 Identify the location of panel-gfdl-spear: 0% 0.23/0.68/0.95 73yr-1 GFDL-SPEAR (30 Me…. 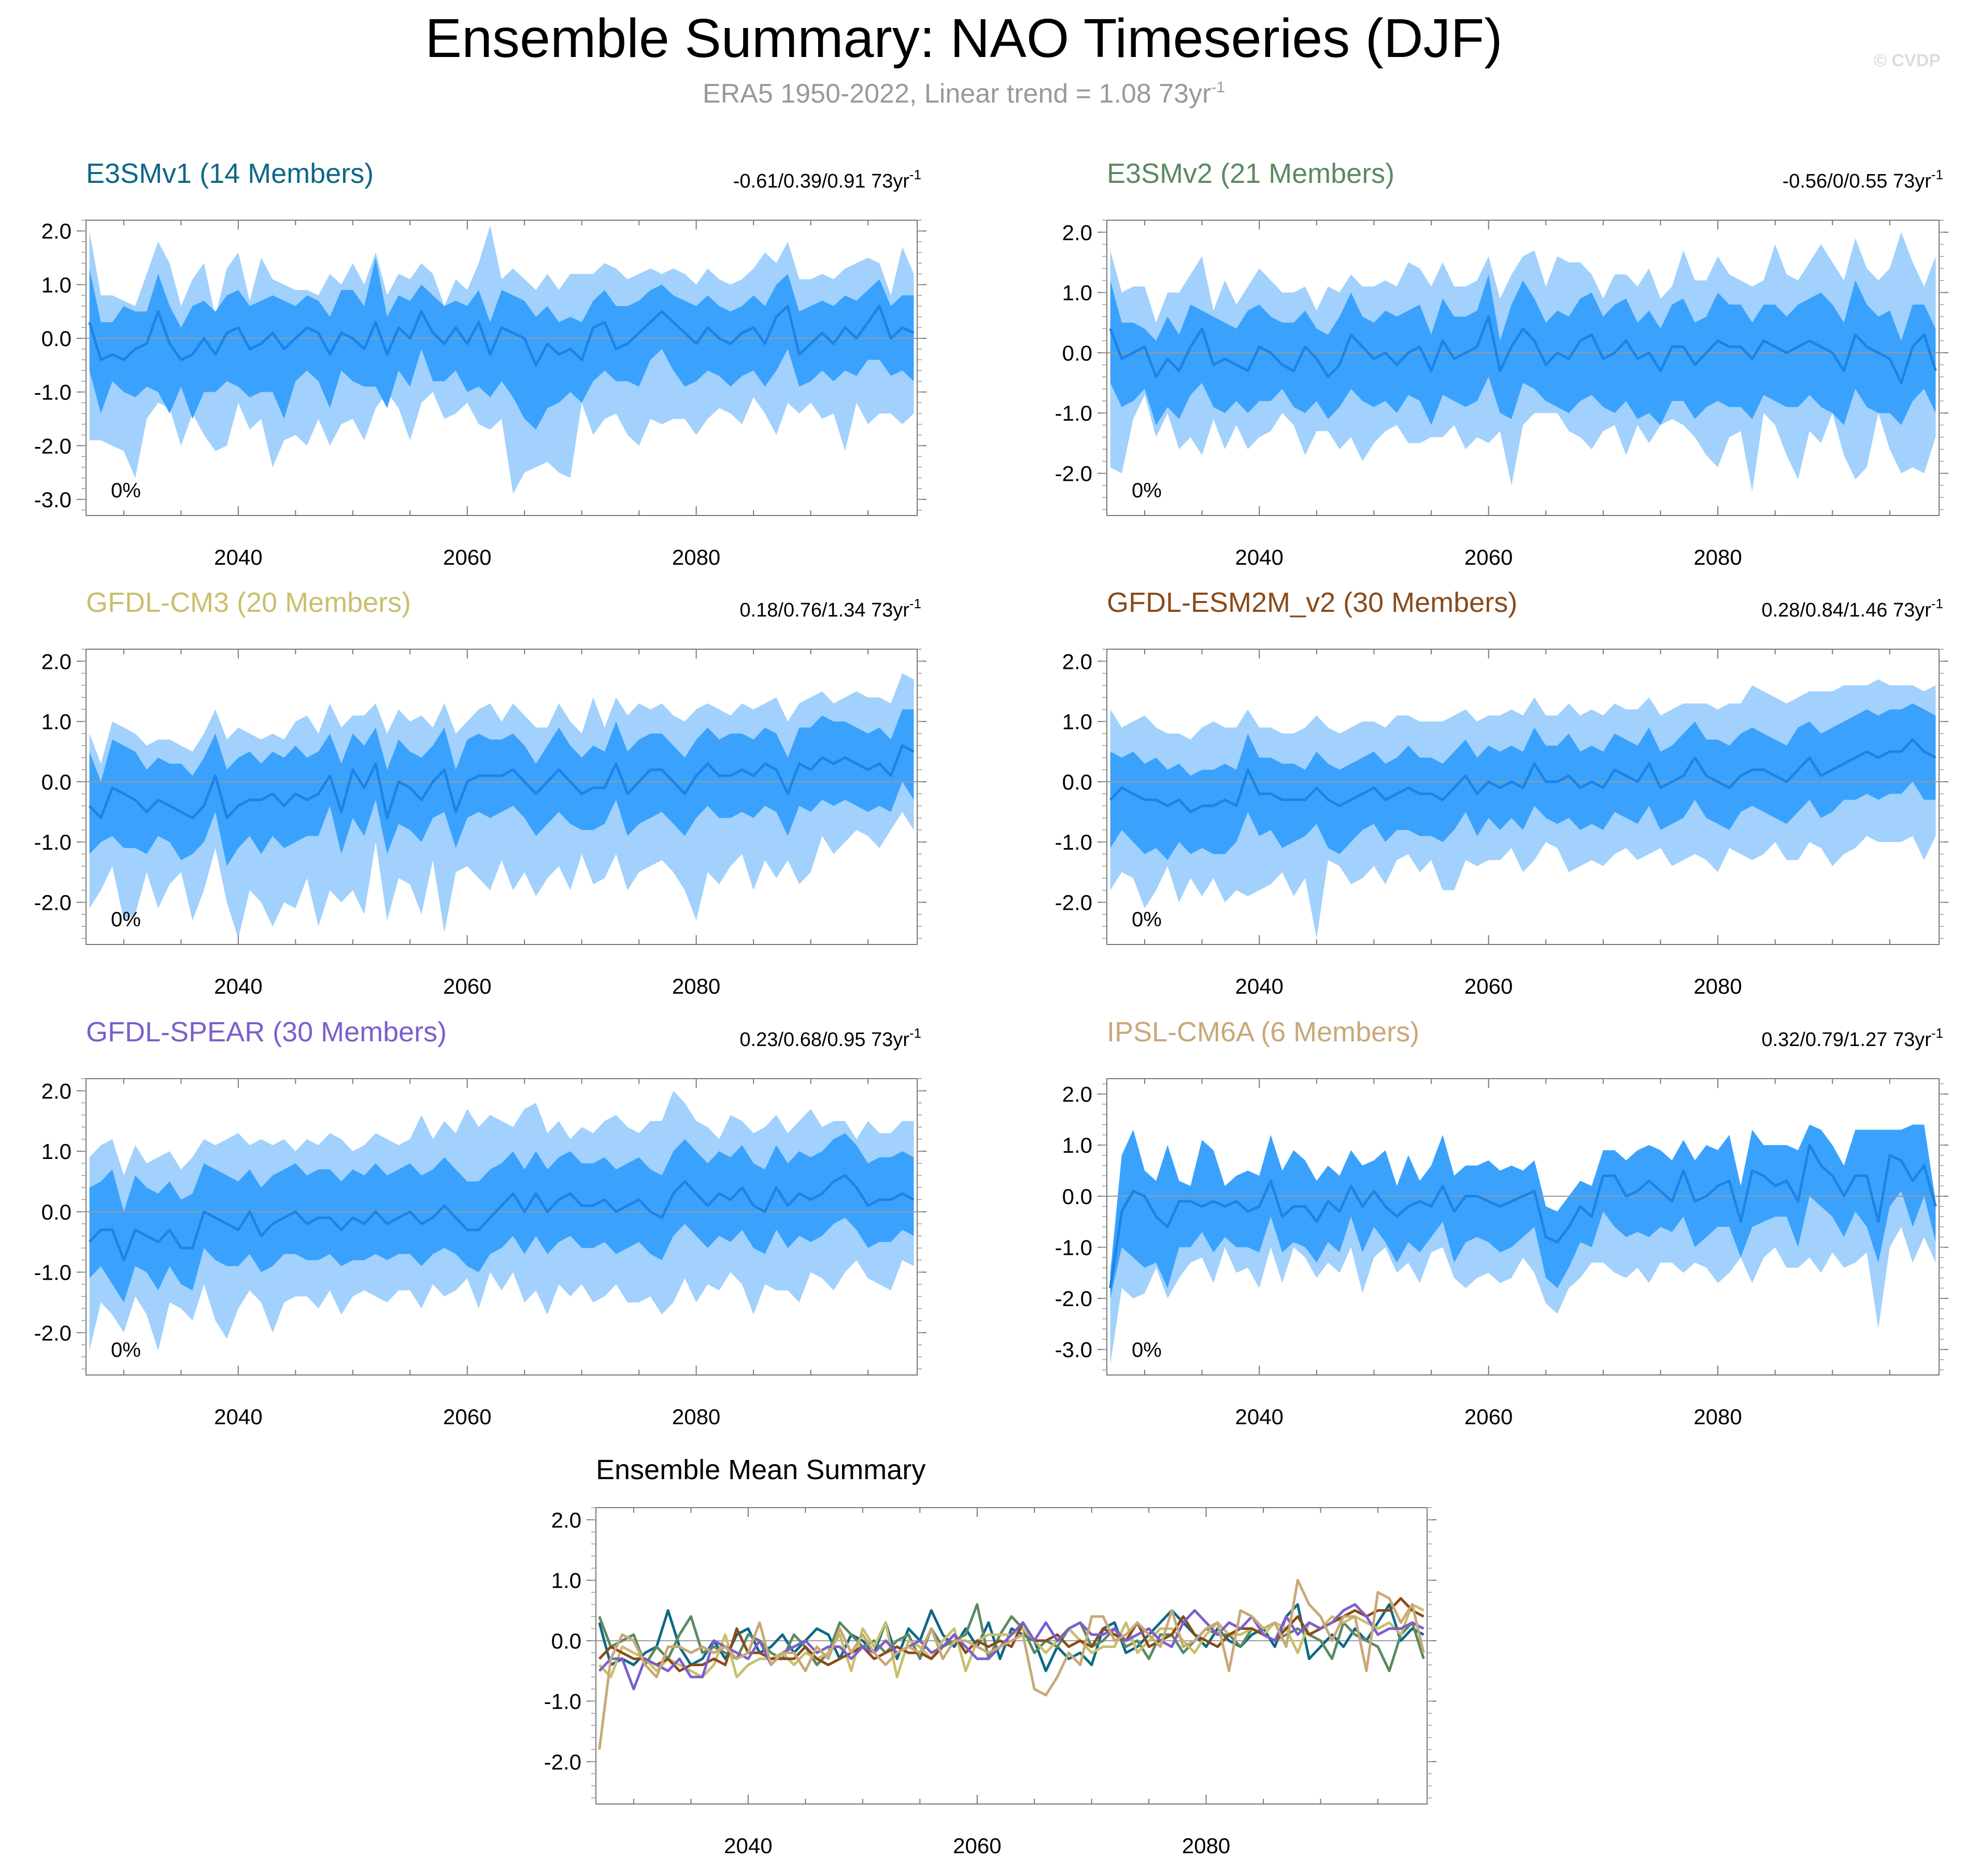
(480, 1222).